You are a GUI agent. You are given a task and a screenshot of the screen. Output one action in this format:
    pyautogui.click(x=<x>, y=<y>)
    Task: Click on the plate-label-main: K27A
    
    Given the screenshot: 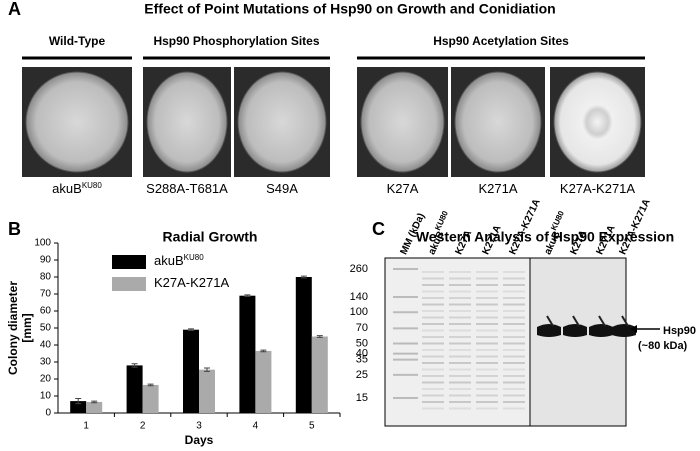 What is the action you would take?
    pyautogui.click(x=403, y=188)
    